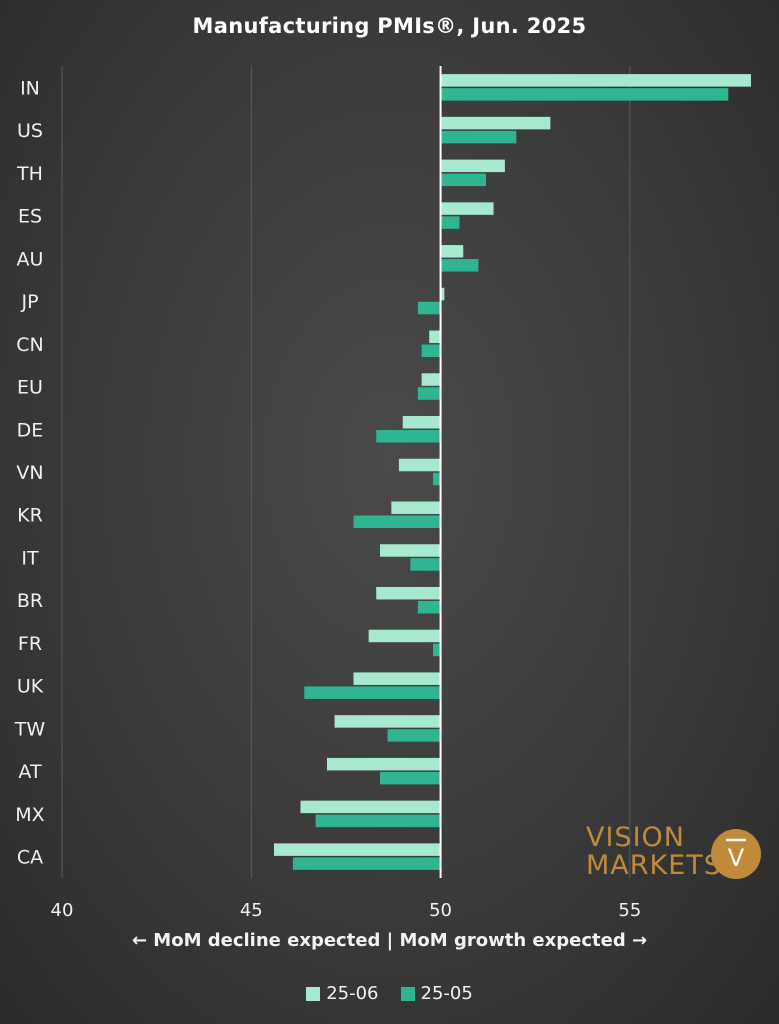  Describe the element at coordinates (30, 388) in the screenshot. I see `y-tick-label-EU: EU` at that location.